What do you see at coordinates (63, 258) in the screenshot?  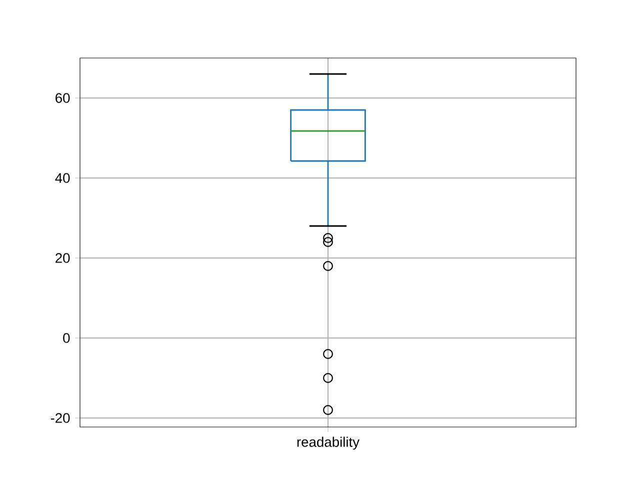 I see `y-tick-label: 20` at bounding box center [63, 258].